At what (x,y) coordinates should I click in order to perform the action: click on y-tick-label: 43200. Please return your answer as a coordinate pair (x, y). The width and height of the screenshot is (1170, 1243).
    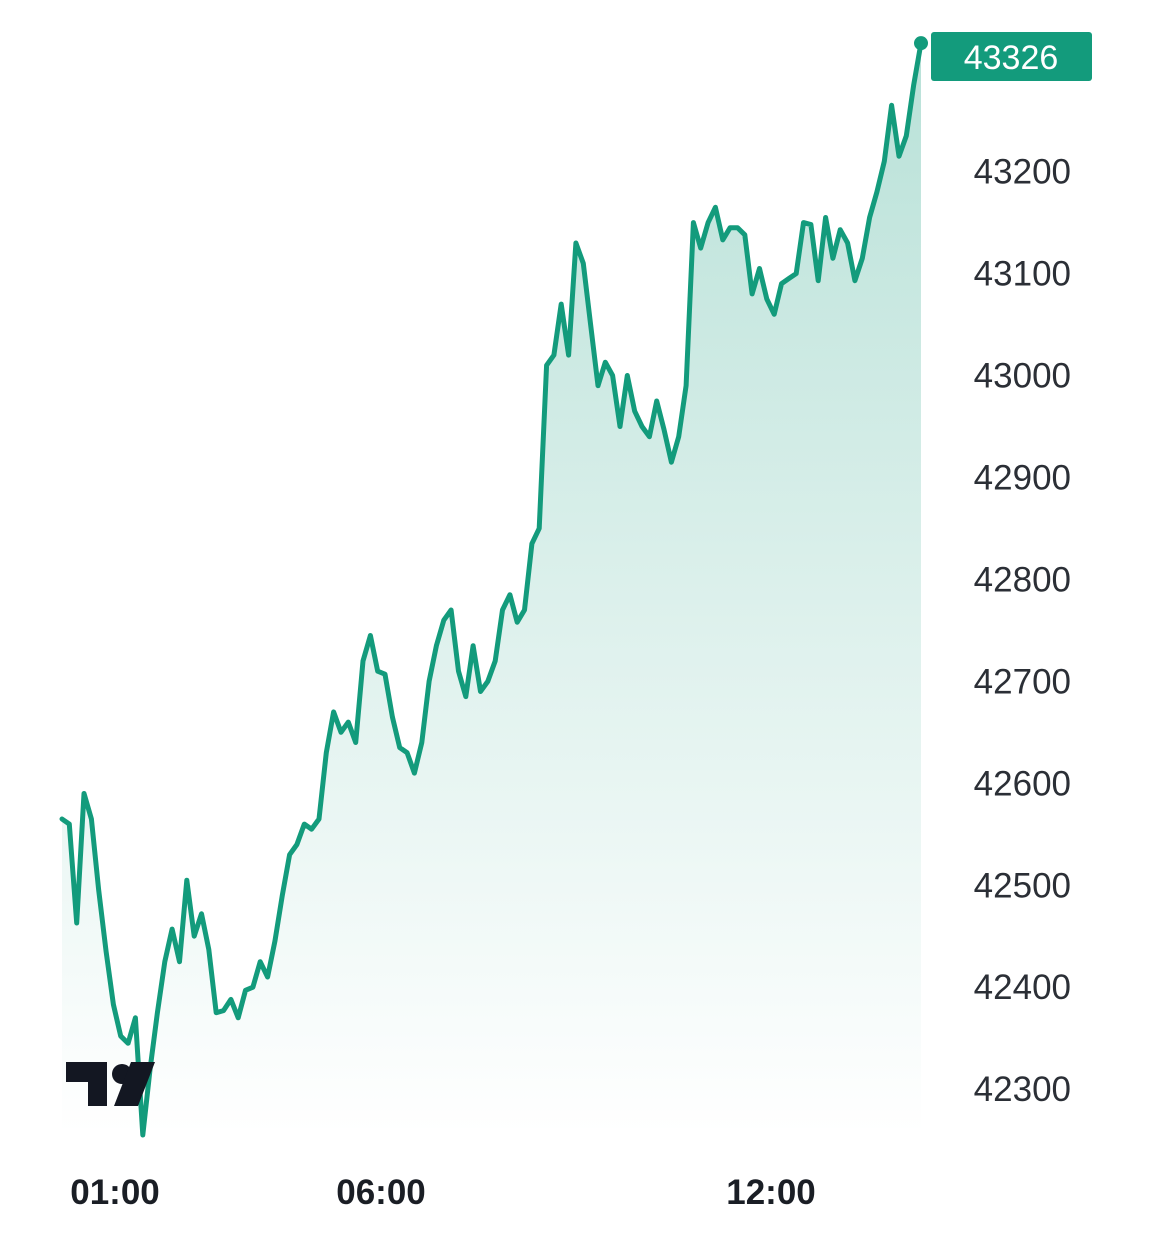
    Looking at the image, I should click on (1022, 172).